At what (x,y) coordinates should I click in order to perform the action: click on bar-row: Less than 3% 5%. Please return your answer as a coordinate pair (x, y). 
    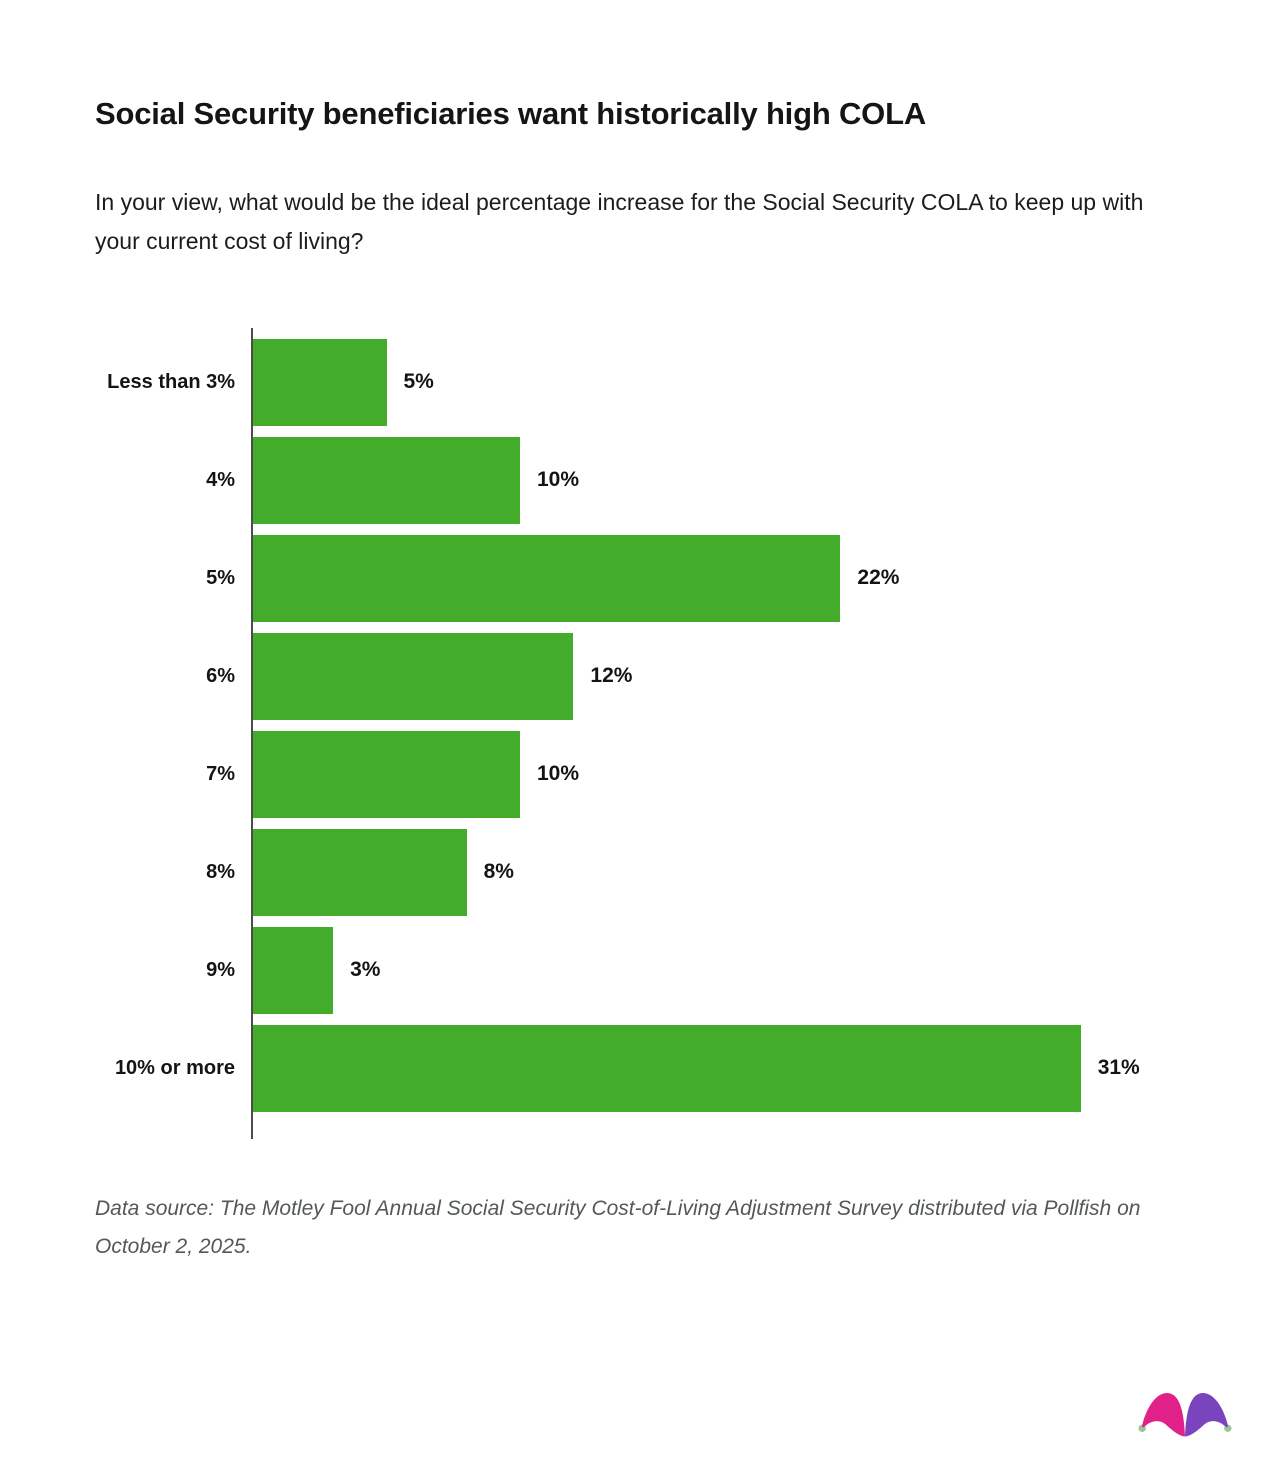
    Looking at the image, I should click on (672, 382).